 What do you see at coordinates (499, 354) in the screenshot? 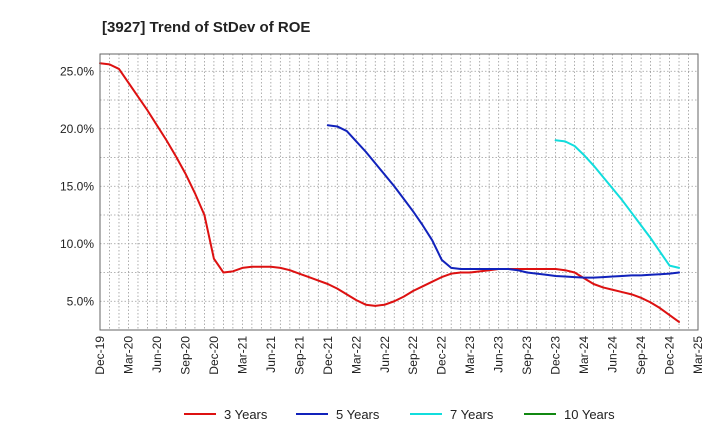
I see `x-tick-label: Jun-23` at bounding box center [499, 354].